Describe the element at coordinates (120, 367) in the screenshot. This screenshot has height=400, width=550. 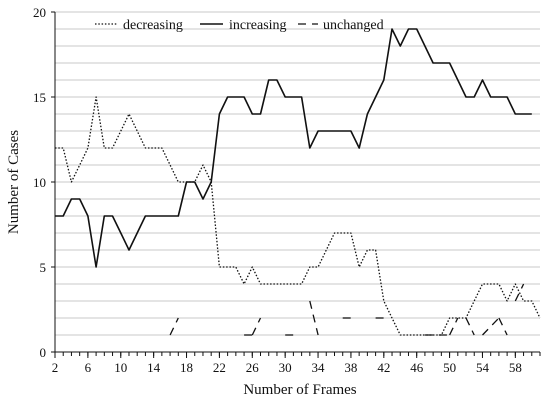
I see `x-tick-label: 10` at that location.